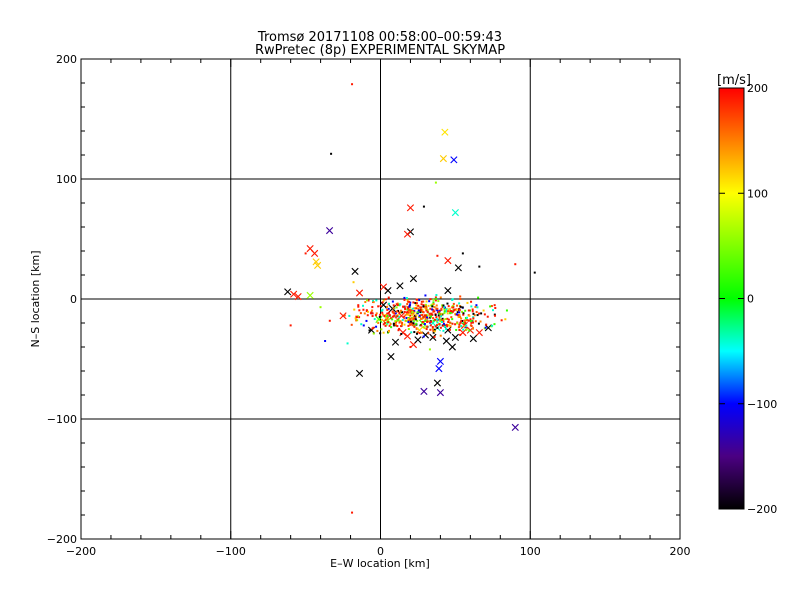  Describe the element at coordinates (81, 551) in the screenshot. I see `x-tick-label: −200` at that location.